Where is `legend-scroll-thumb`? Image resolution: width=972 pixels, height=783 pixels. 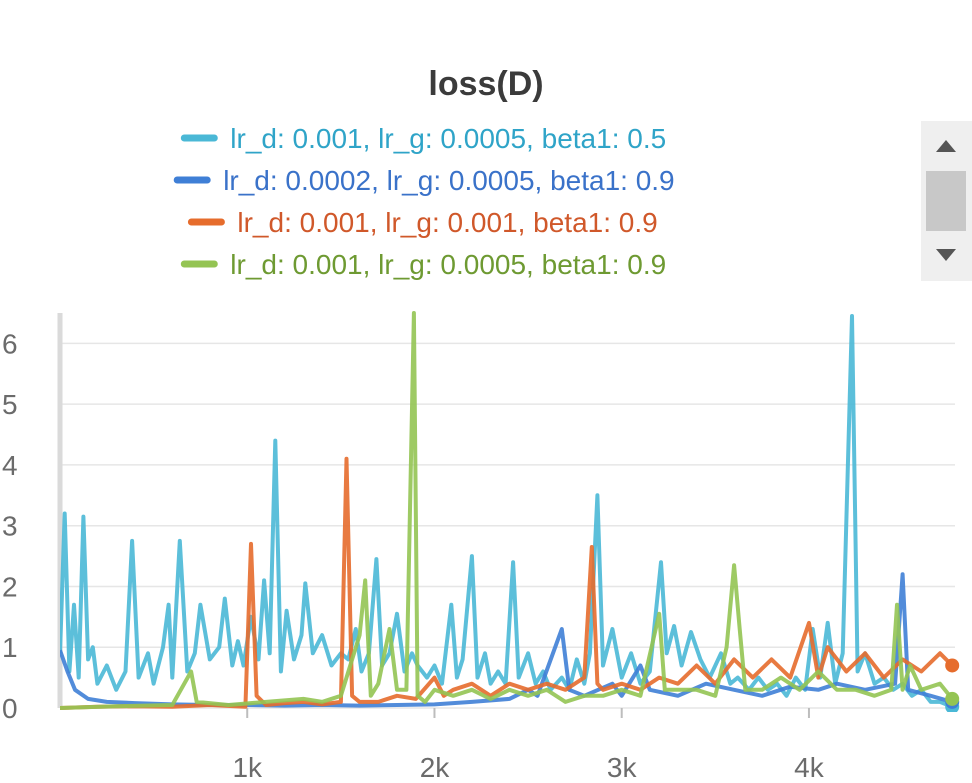
legend-scroll-thumb is located at coordinates (946, 201).